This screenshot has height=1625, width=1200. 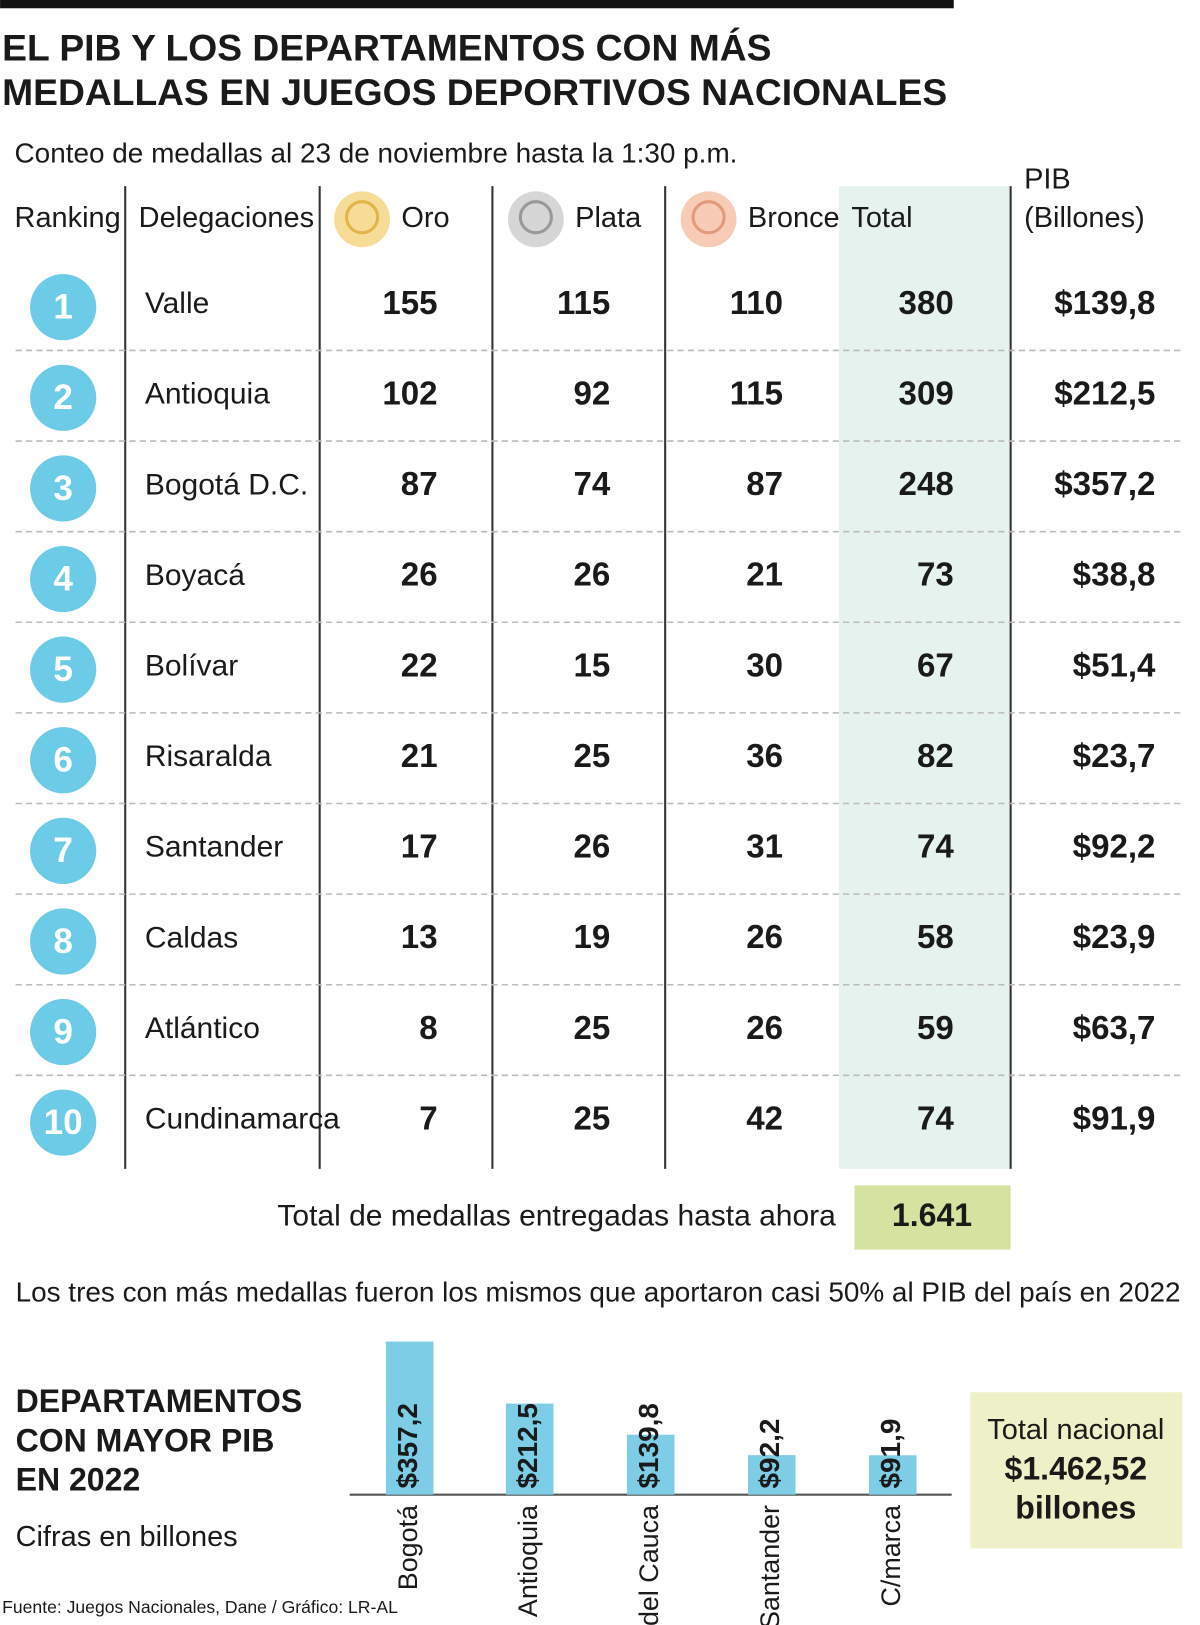 I want to click on total-value: 1.641, so click(x=932, y=1215).